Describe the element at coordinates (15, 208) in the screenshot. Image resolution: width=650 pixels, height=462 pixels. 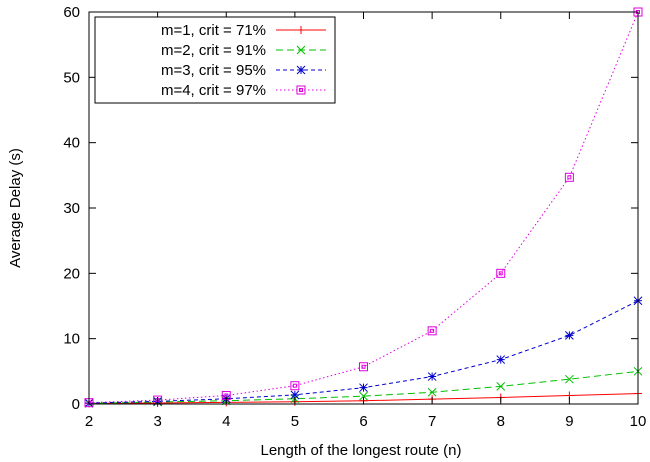
I see `y-axis-title: Average Delay (s)` at that location.